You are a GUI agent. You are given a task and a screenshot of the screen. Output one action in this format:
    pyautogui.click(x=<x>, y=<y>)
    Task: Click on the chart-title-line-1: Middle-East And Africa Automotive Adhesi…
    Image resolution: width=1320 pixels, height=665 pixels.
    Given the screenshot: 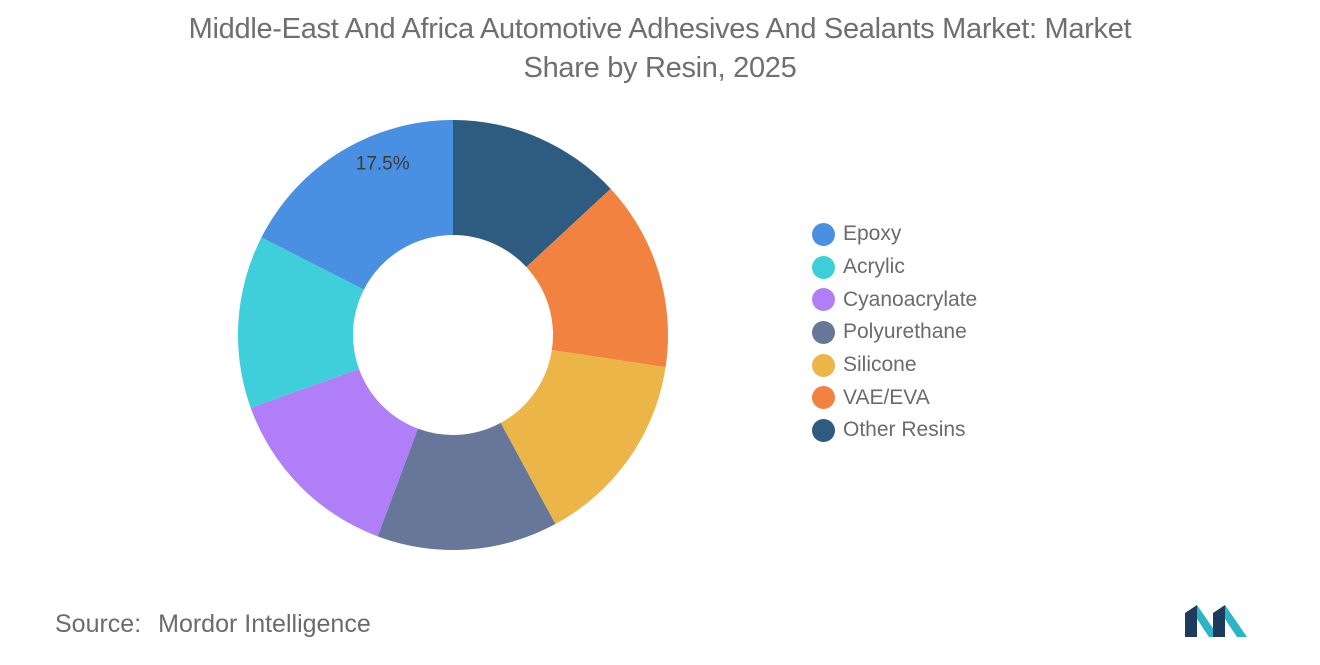 What is the action you would take?
    pyautogui.click(x=660, y=29)
    